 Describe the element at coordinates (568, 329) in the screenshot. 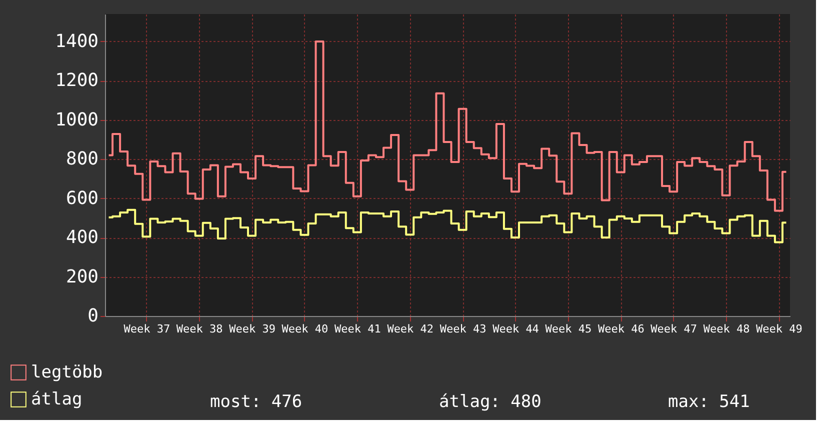

I see `x-tick-label: Week 45` at that location.